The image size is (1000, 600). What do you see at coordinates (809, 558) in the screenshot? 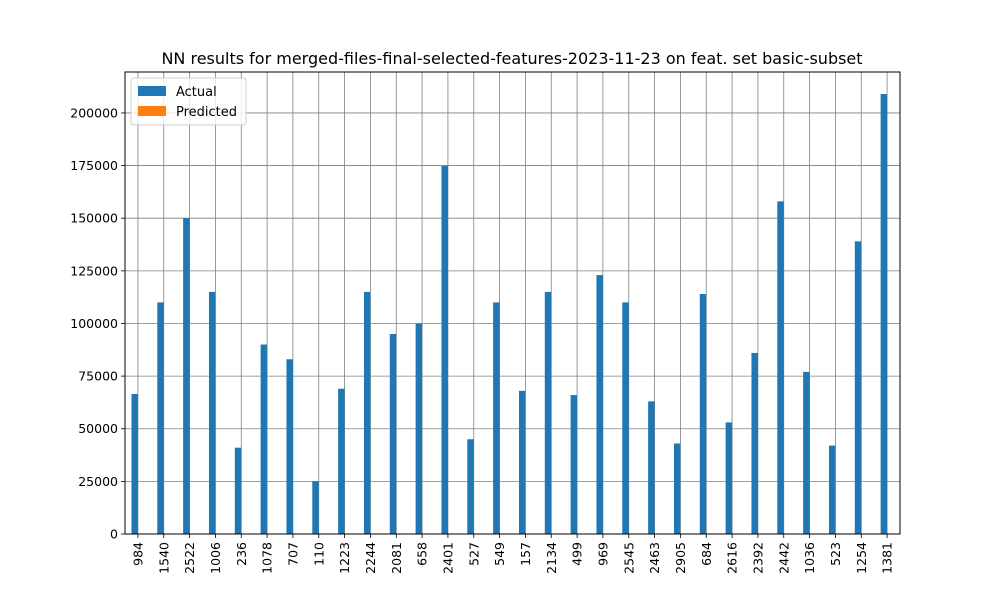
I see `x-tick-label: 1036` at bounding box center [809, 558].